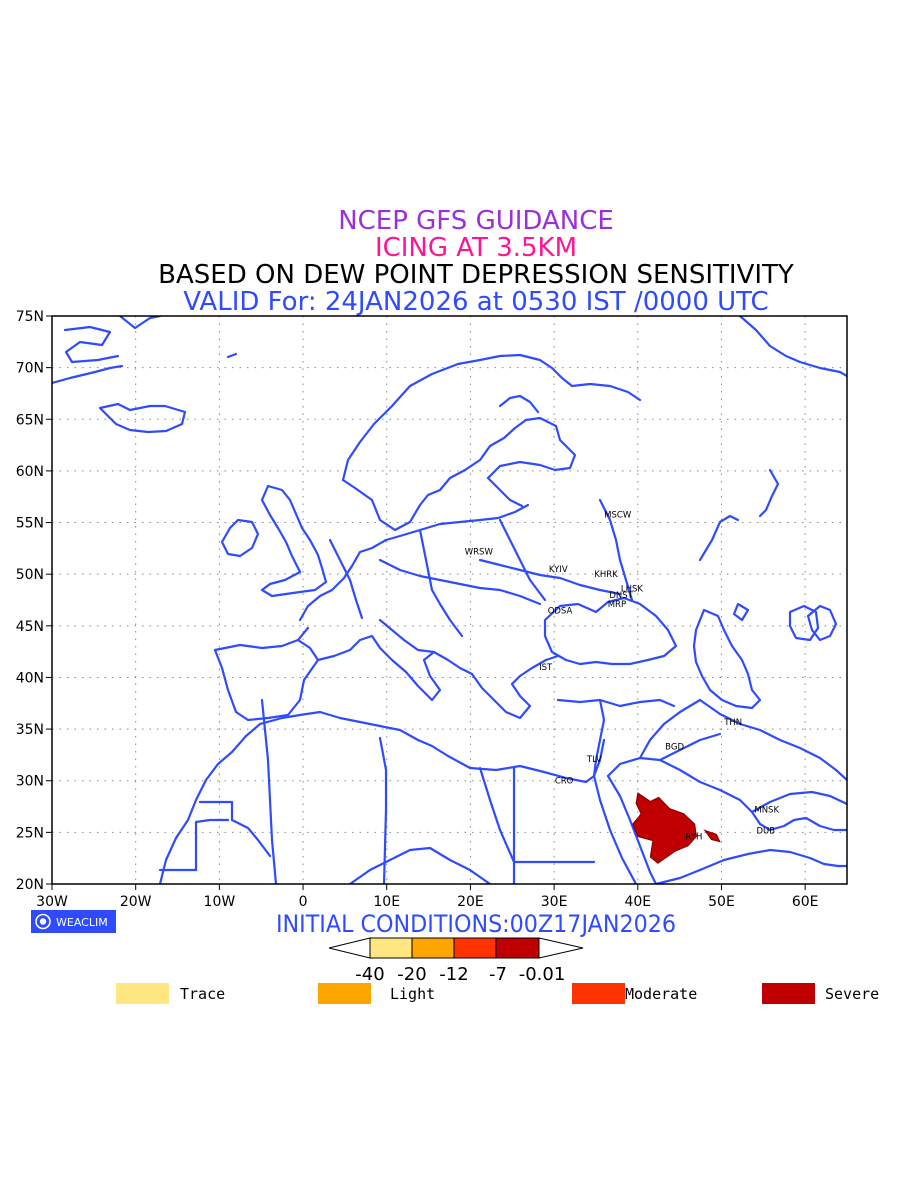 The width and height of the screenshot is (900, 1200). What do you see at coordinates (606, 575) in the screenshot?
I see `station-label: KHRK` at bounding box center [606, 575].